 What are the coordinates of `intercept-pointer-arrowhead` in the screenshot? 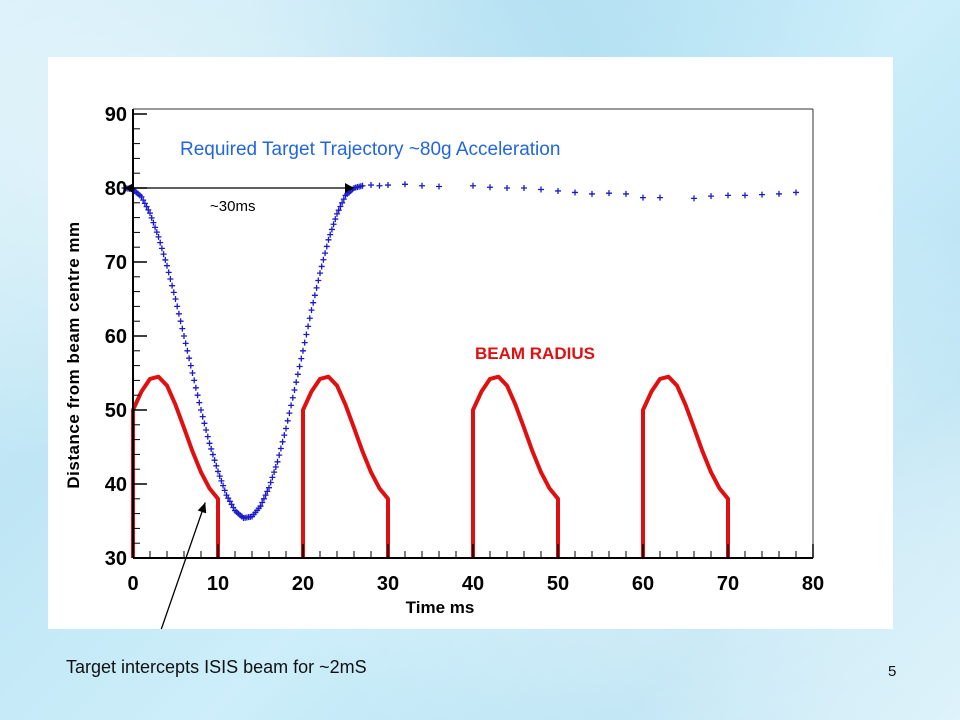 It's located at (202, 508).